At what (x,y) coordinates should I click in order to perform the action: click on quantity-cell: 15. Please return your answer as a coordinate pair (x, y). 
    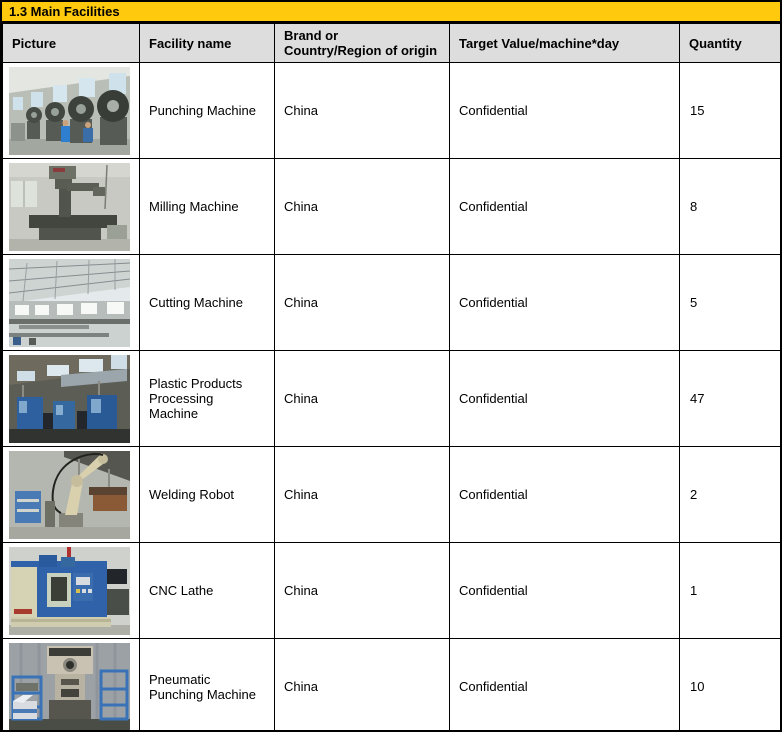
    Looking at the image, I should click on (729, 110).